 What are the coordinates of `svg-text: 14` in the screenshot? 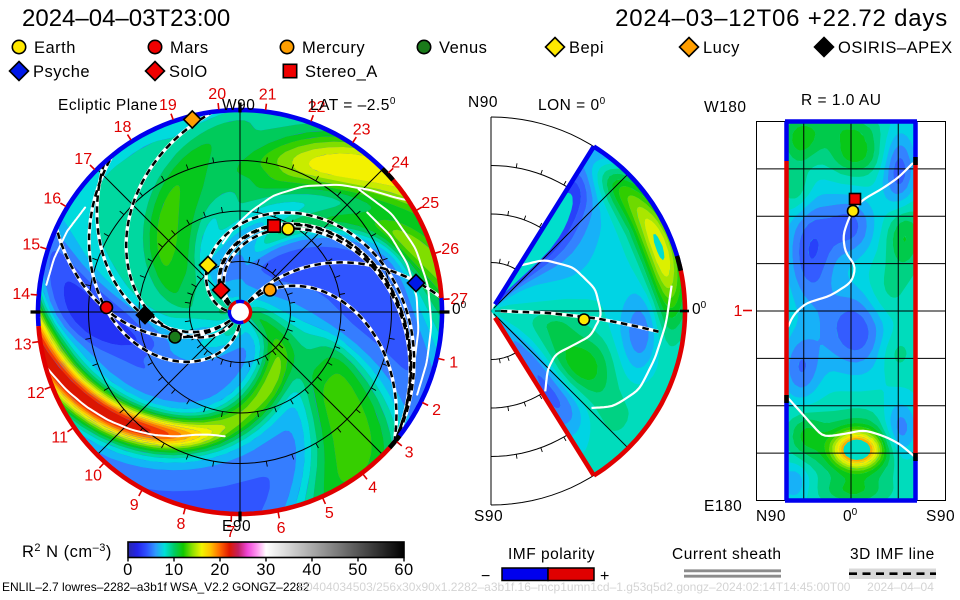 It's located at (21, 294).